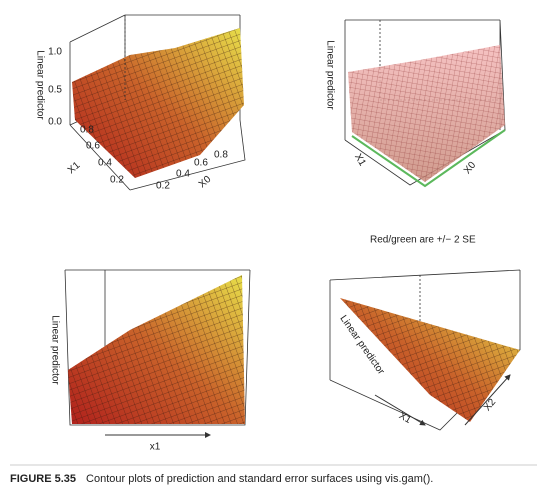 This screenshot has width=547, height=498. Describe the element at coordinates (201, 163) in the screenshot. I see `x0-tick: 0.6` at that location.